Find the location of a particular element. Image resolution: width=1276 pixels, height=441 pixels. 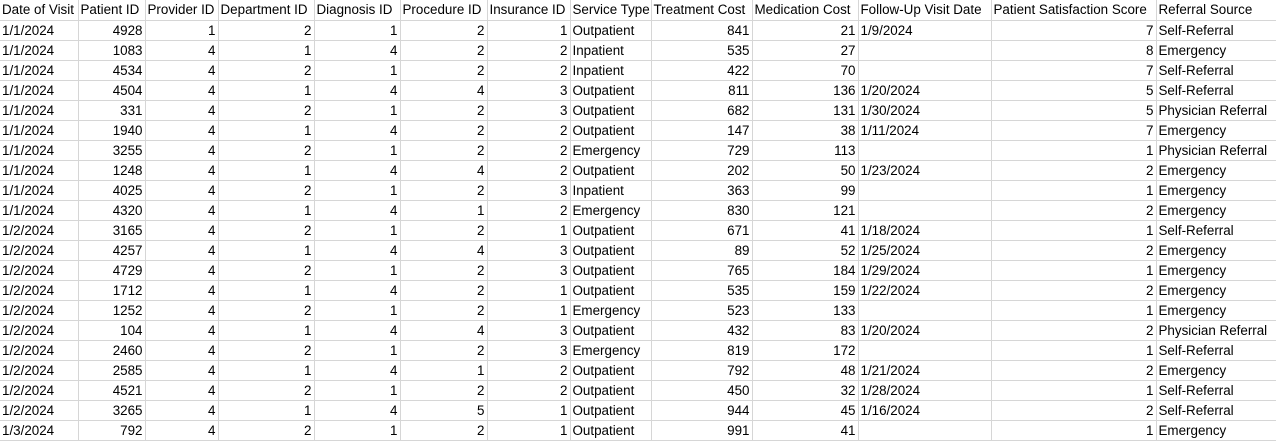

column-header-treatment-cost: Treatment Cost is located at coordinates (702, 10).